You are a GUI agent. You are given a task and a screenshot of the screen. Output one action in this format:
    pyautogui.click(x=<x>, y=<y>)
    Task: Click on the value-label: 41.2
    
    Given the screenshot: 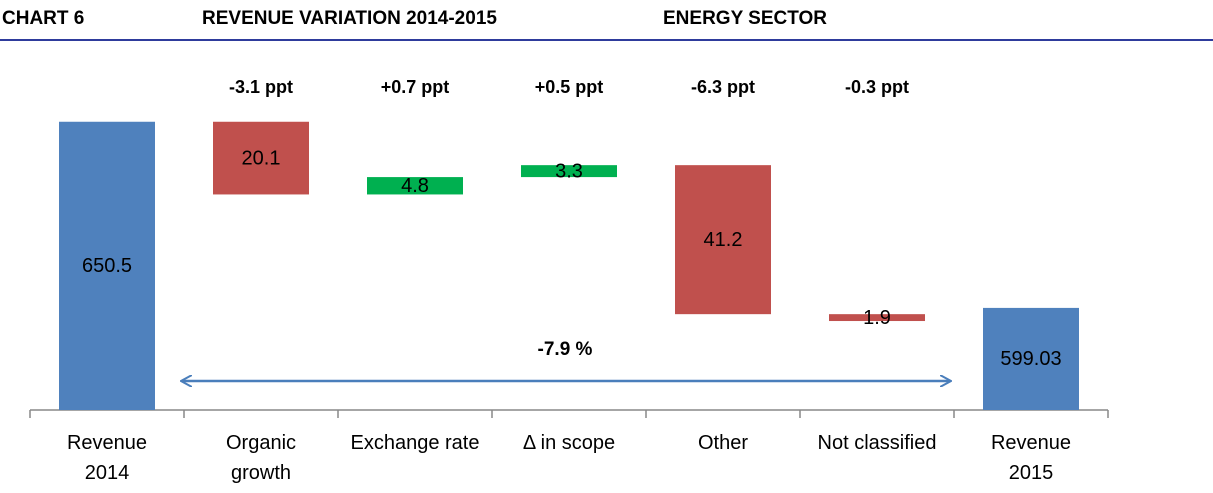 What is the action you would take?
    pyautogui.click(x=723, y=240)
    